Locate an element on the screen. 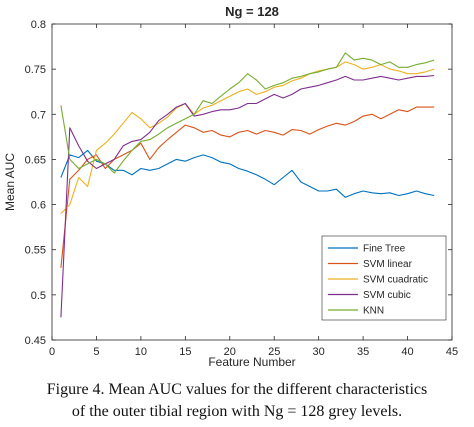 Image resolution: width=474 pixels, height=427 pixels. x-tick-label: 30 is located at coordinates (319, 352).